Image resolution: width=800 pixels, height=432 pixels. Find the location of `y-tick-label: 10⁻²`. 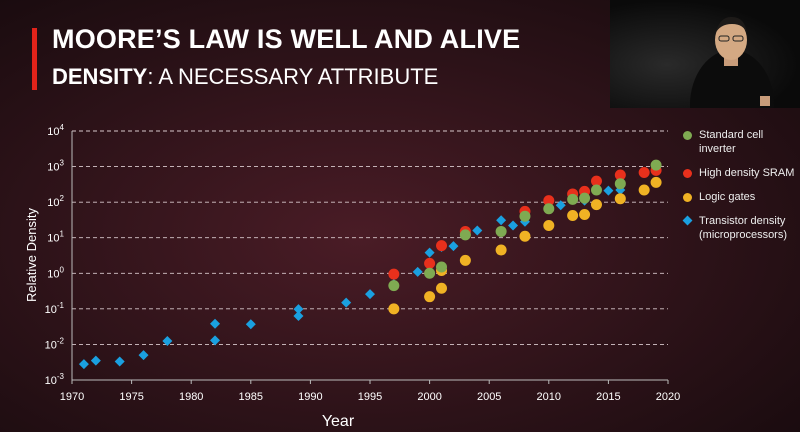

y-tick-label: 10⁻² is located at coordinates (55, 343).